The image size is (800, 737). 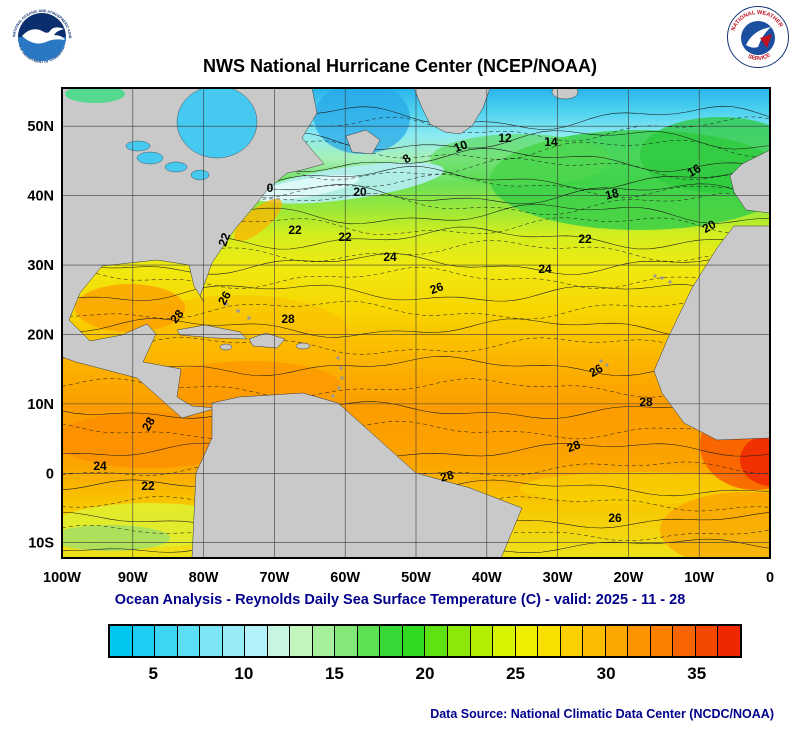 What do you see at coordinates (635, 320) in the screenshot?
I see `canary-cape-verde-islands` at bounding box center [635, 320].